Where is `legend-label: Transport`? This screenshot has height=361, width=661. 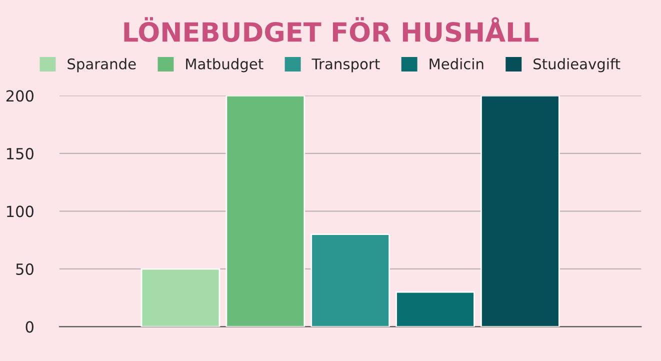
legend-label: Transport is located at coordinates (346, 65).